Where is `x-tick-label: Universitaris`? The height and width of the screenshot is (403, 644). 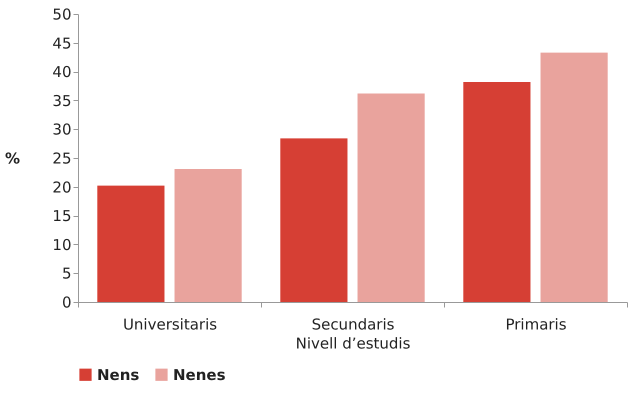
x-tick-label: Universitaris is located at coordinates (170, 325).